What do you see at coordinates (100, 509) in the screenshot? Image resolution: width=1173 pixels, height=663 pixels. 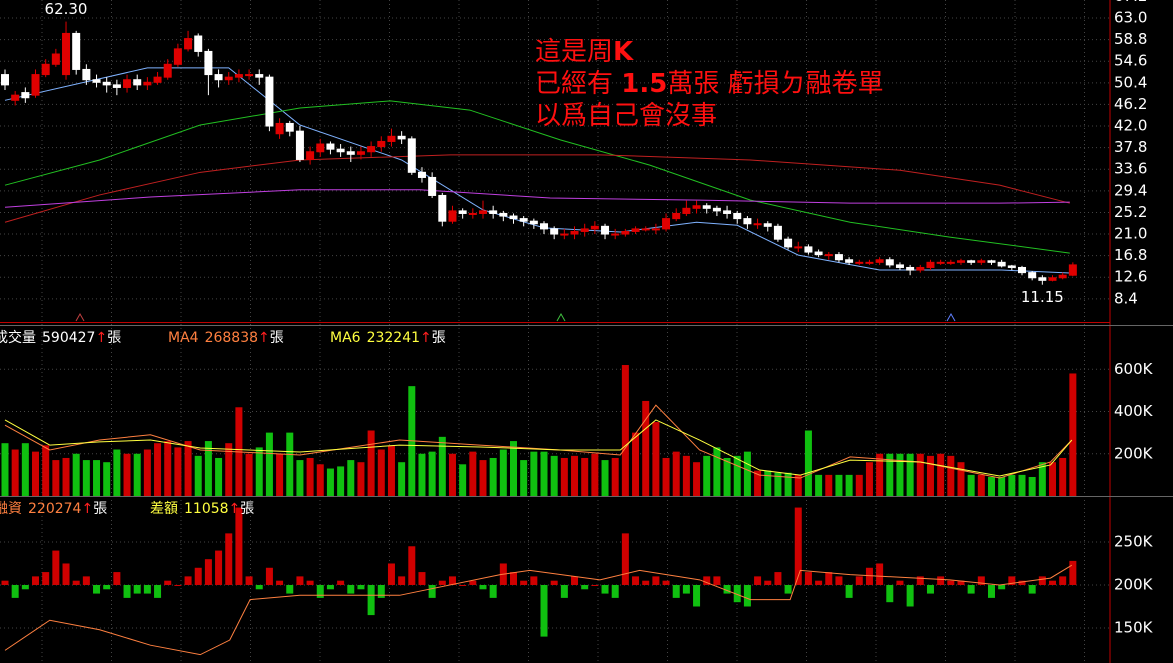 I see `header-text: 張` at bounding box center [100, 509].